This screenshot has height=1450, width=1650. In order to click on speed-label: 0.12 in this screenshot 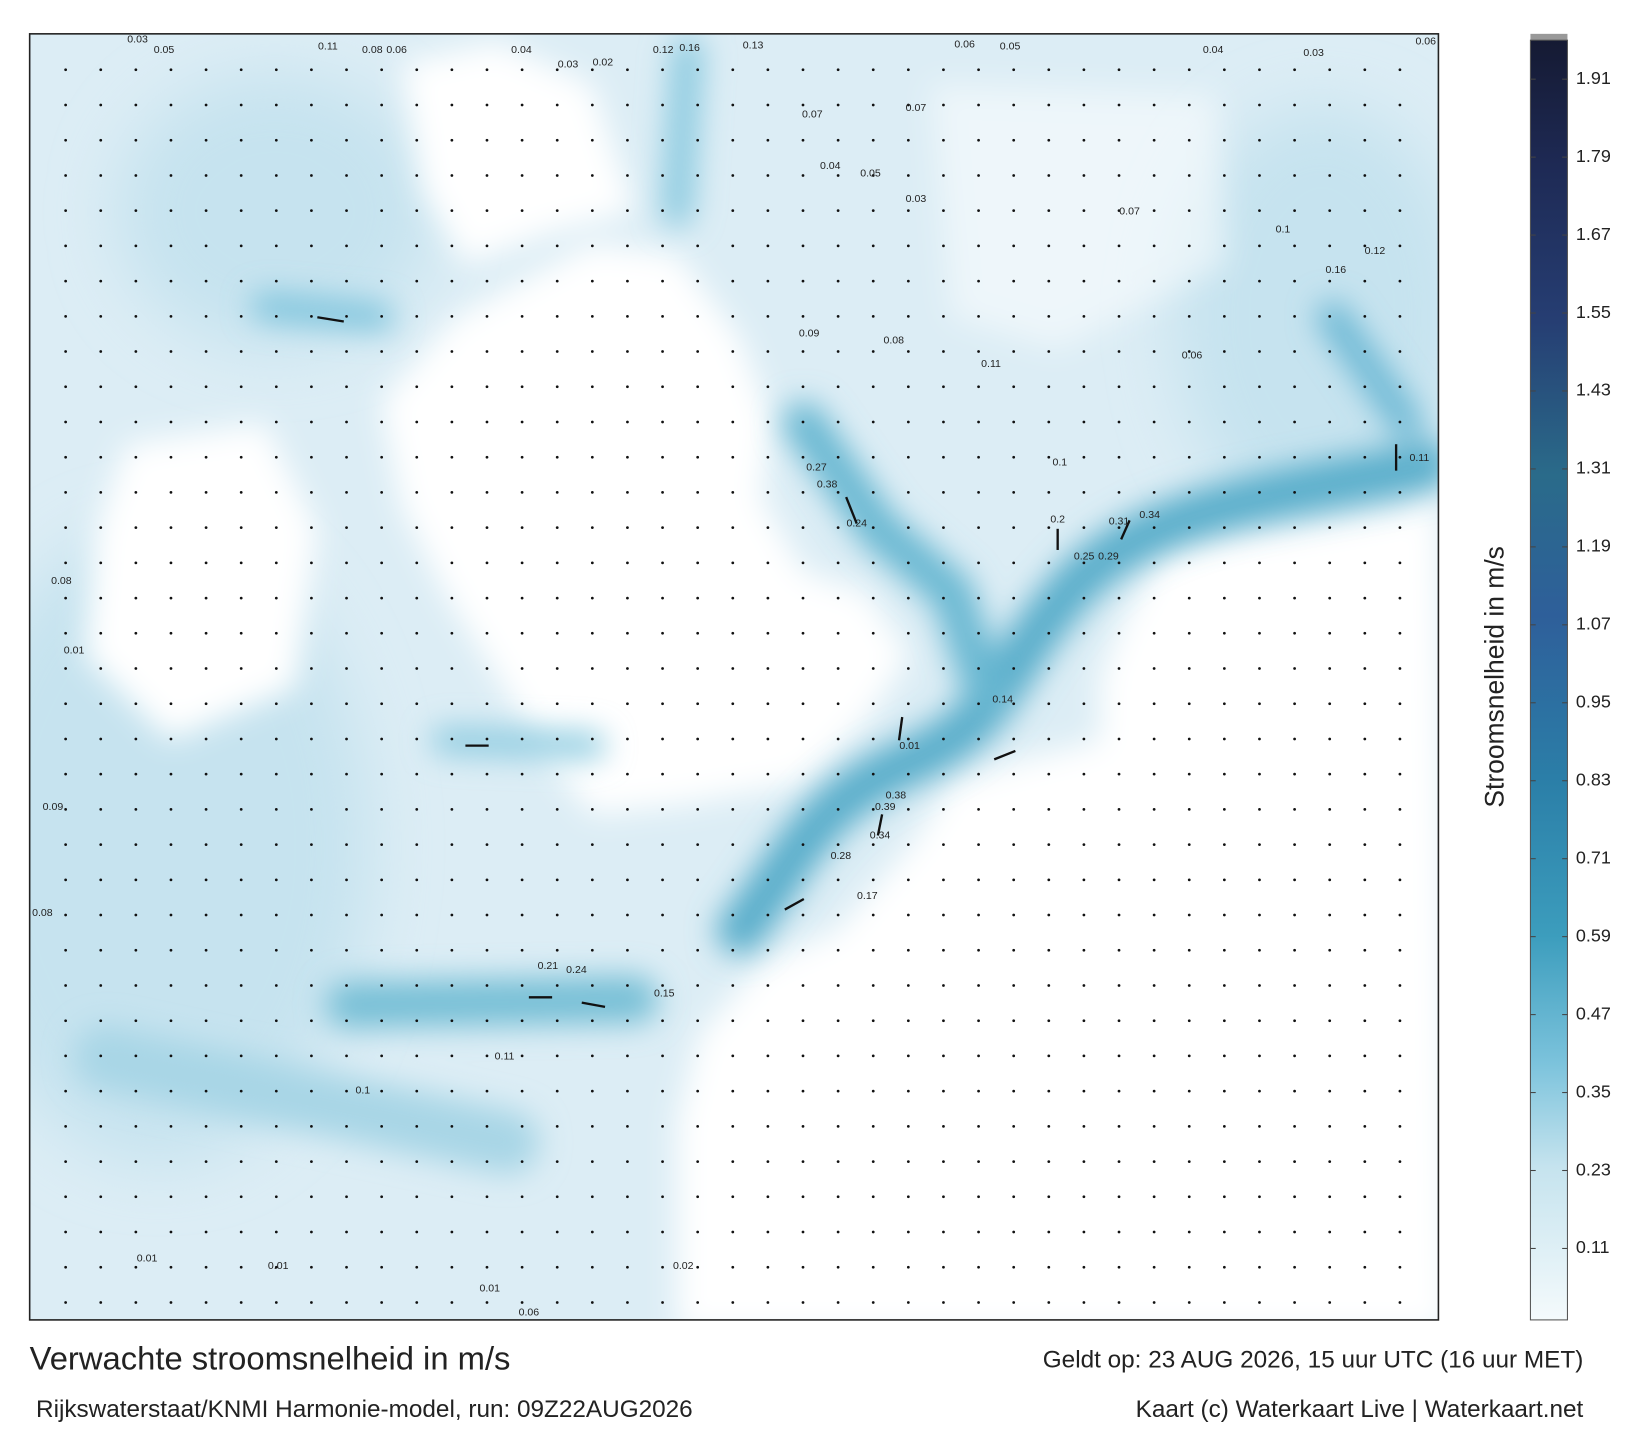, I will do `click(663, 50)`.